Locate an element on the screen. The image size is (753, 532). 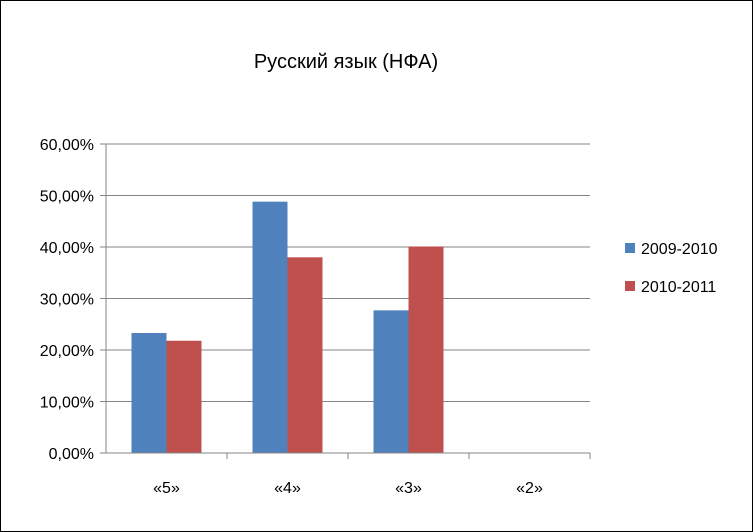
y-tick-label: 50,00% is located at coordinates (67, 197).